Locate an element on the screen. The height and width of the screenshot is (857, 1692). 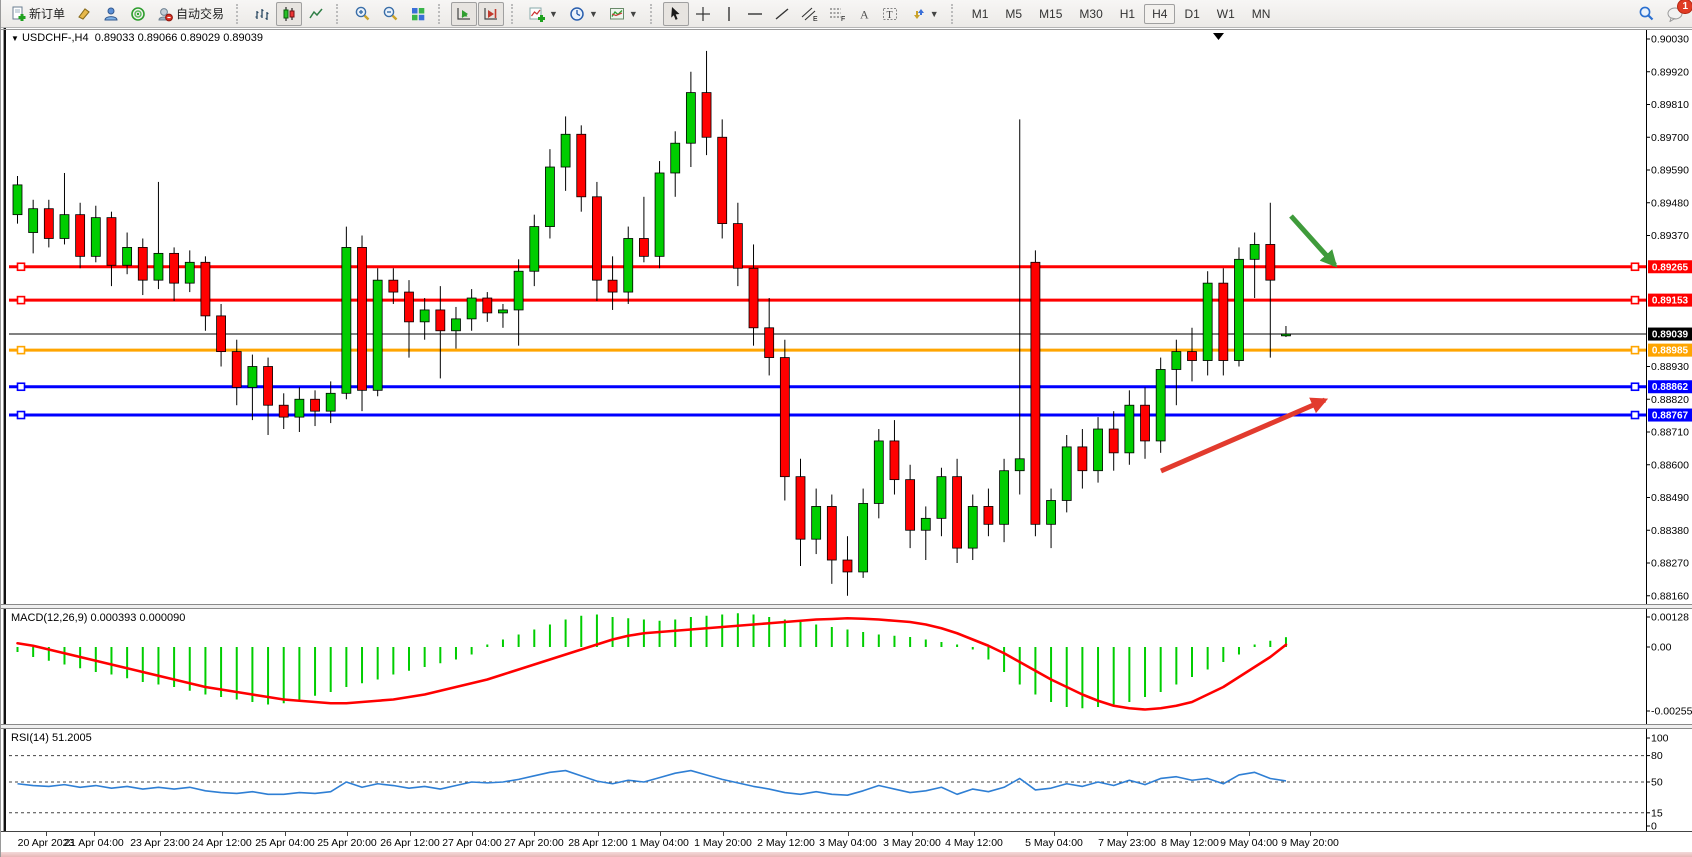
periods-button: ▼ is located at coordinates (583, 14).